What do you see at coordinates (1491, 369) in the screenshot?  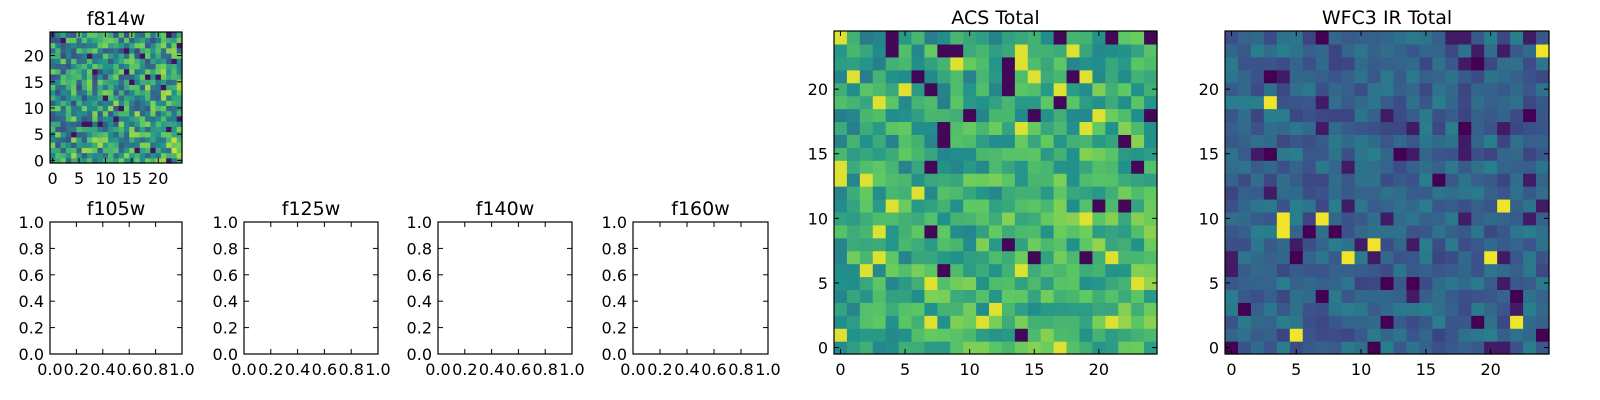 I see `x-tick-label: 20` at bounding box center [1491, 369].